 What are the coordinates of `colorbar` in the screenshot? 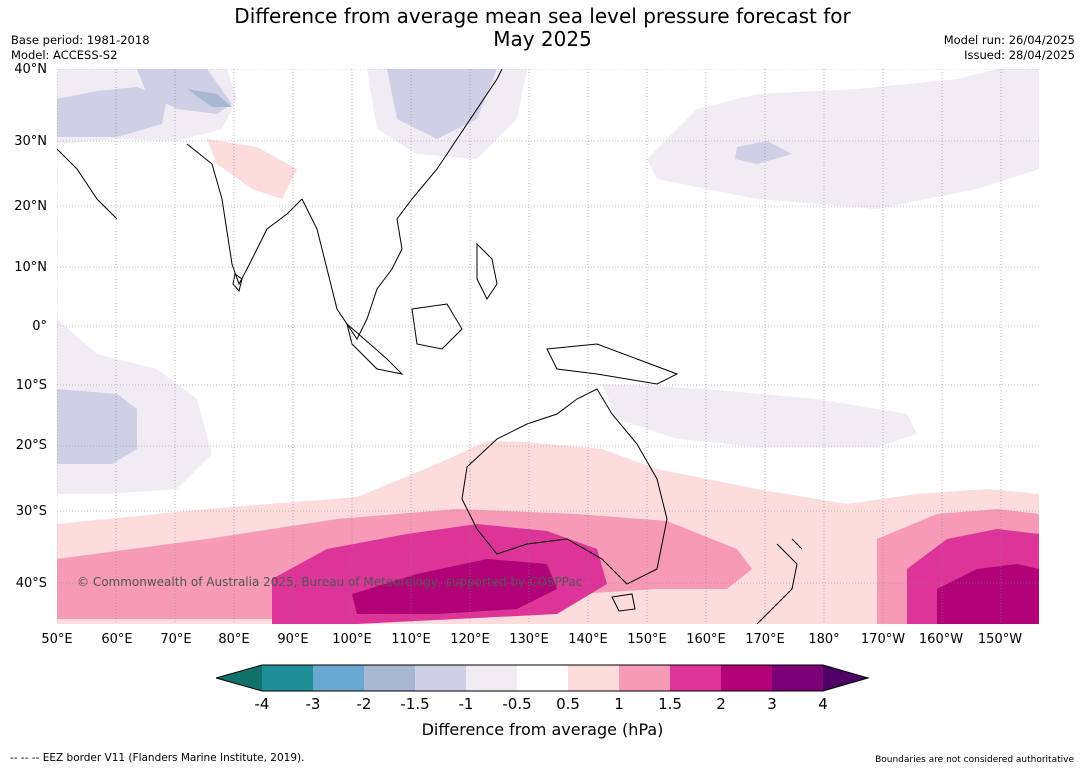 It's located at (542, 681).